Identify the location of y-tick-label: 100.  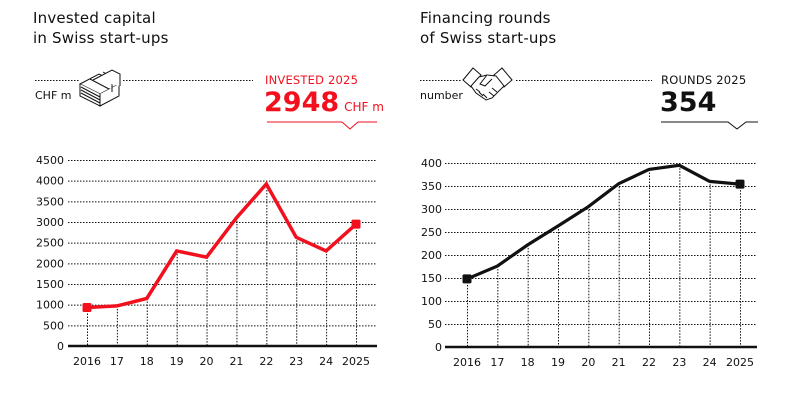
(431, 301).